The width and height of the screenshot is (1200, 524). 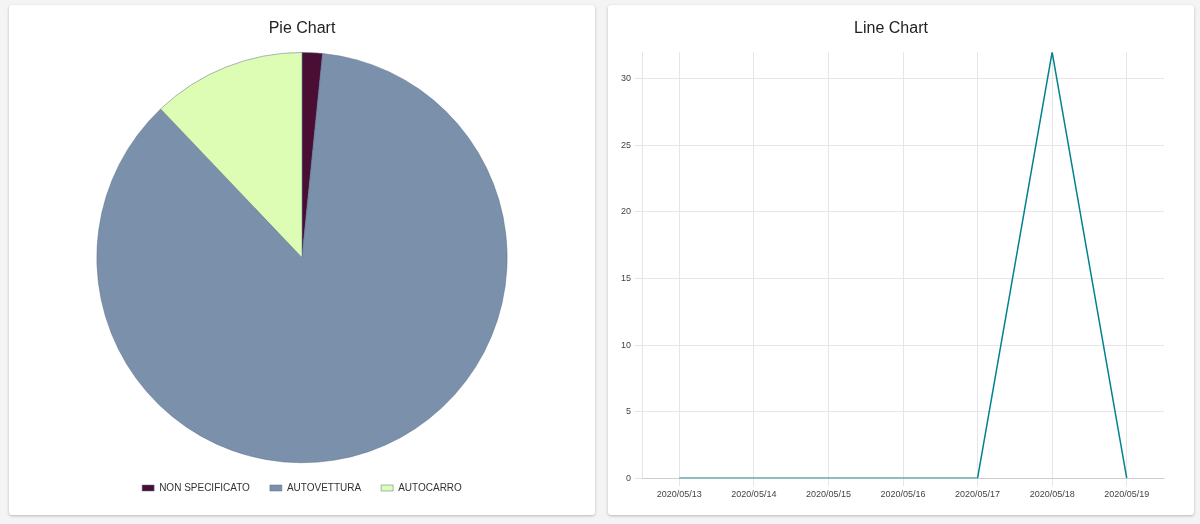 I want to click on x-tick-label: 2020/05/16, so click(x=903, y=494).